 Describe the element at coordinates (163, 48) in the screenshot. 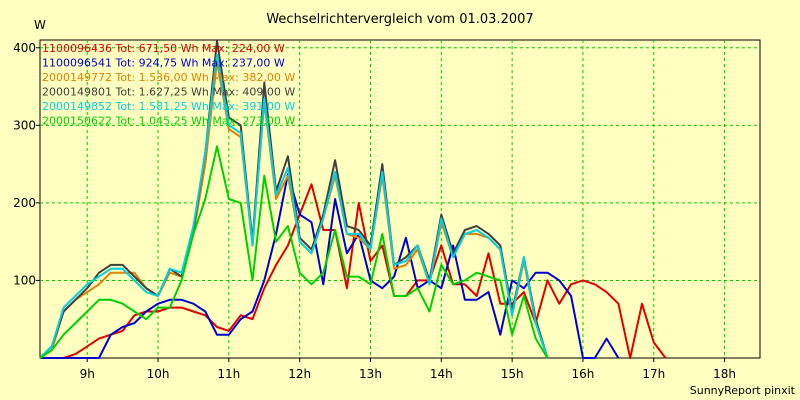

I see `legend-entry-1100096436: 1100096436 Tot: 671,50 Wh Max: 224,00 W` at that location.